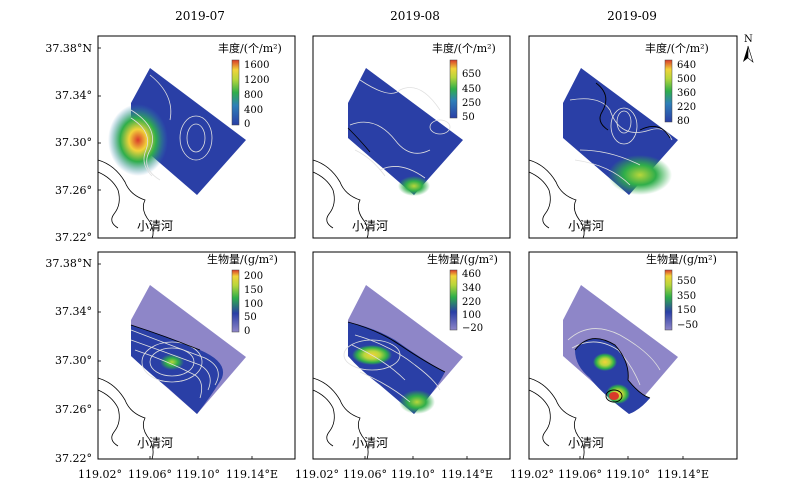  Describe the element at coordinates (687, 325) in the screenshot. I see `legend-tick: −50` at that location.